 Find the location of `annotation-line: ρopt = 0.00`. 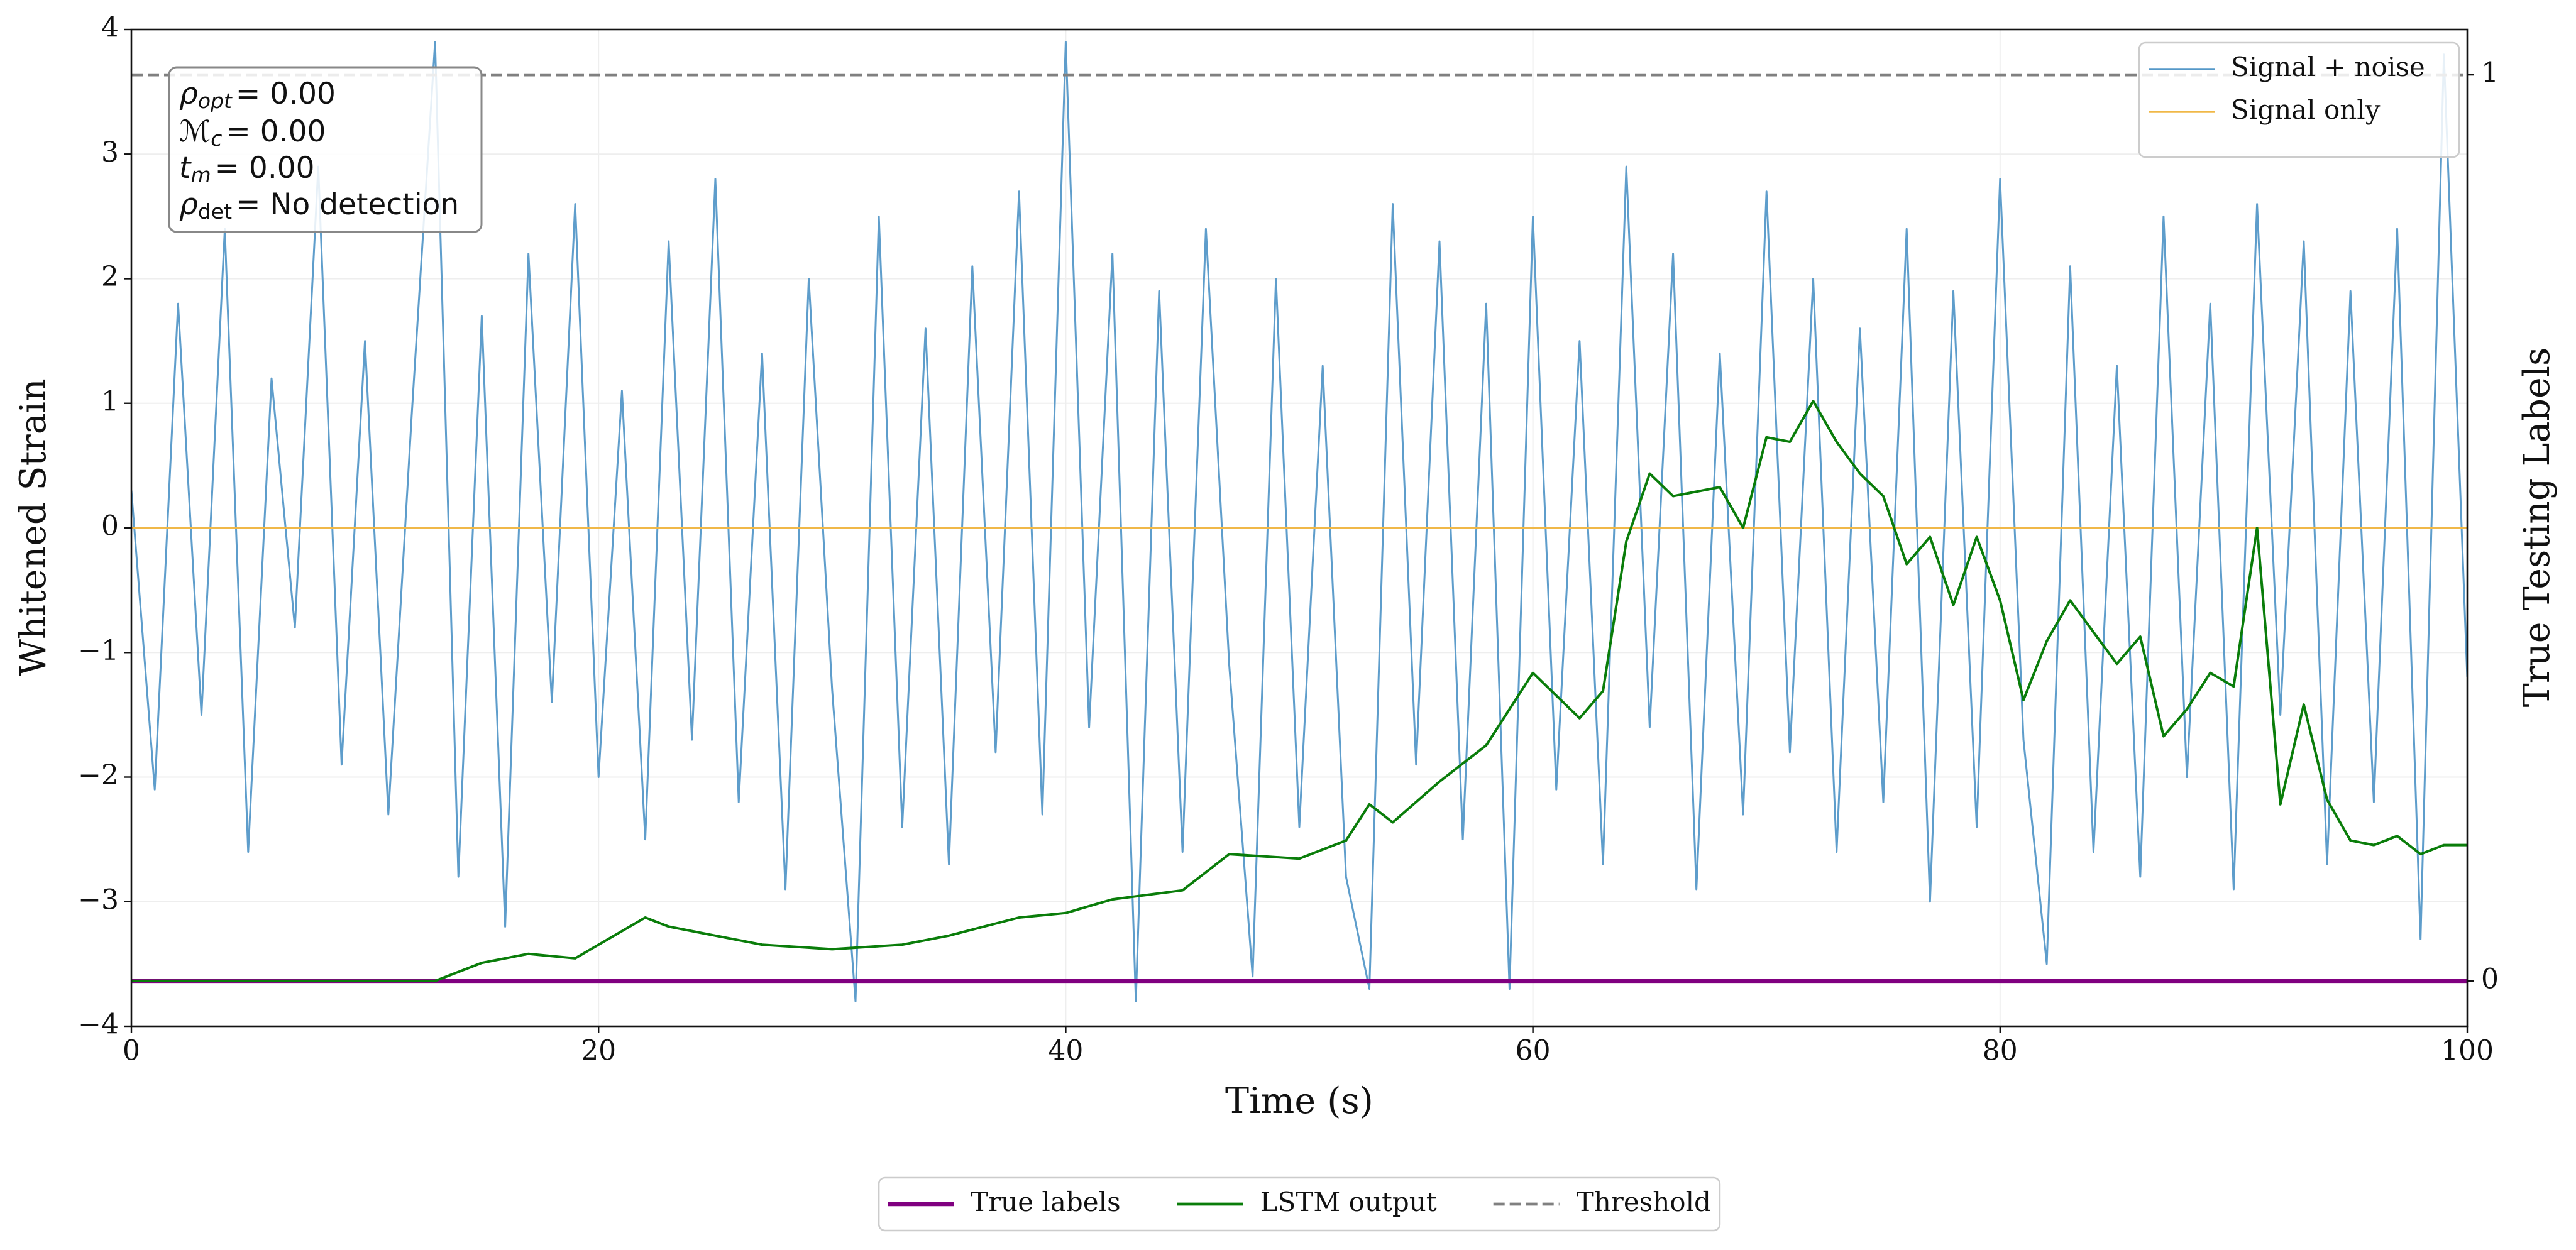

annotation-line: ρopt = 0.00 is located at coordinates (257, 95).